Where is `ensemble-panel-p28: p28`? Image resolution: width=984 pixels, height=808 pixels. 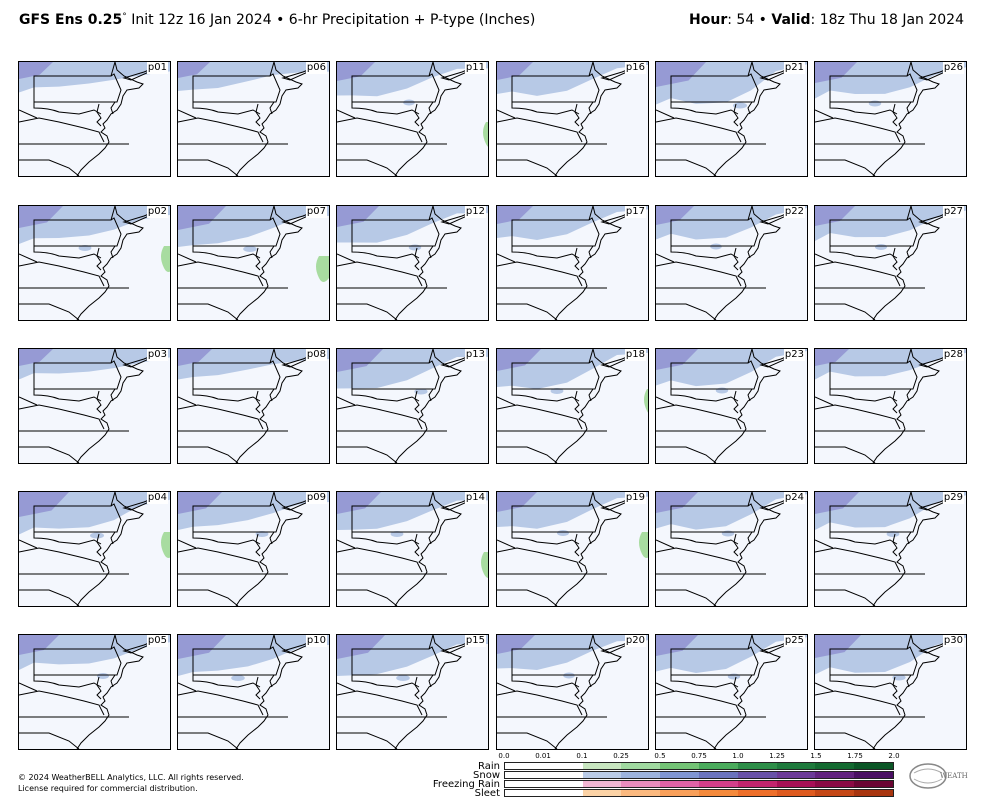 ensemble-panel-p28: p28 is located at coordinates (890, 406).